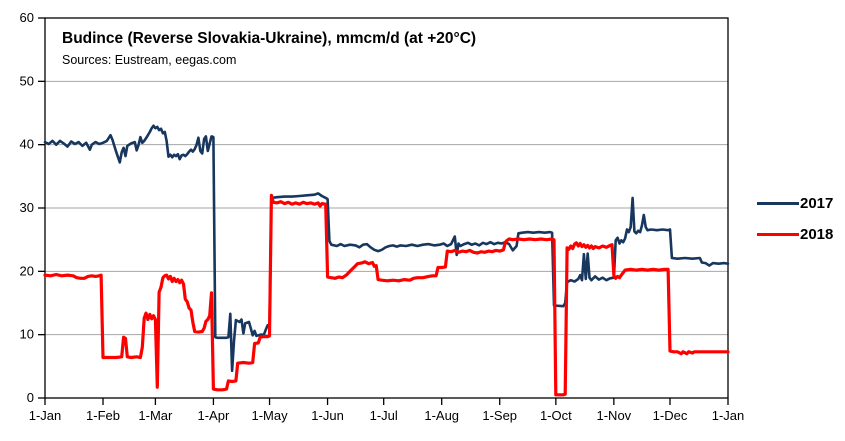  Describe the element at coordinates (149, 60) in the screenshot. I see `chart-subtitle: Sources: Eustream, eegas.com` at that location.